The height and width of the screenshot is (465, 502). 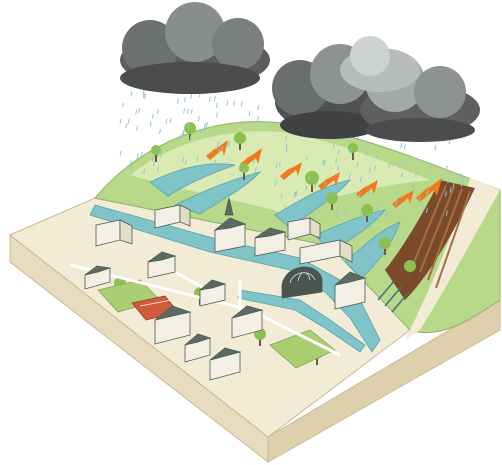 I want to click on slope-cut, so click(x=452, y=259).